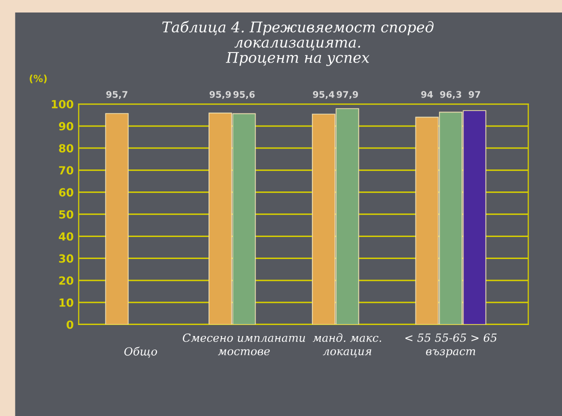 The width and height of the screenshot is (562, 416). What do you see at coordinates (66, 280) in the screenshot?
I see `y-tick-label: 20` at bounding box center [66, 280].